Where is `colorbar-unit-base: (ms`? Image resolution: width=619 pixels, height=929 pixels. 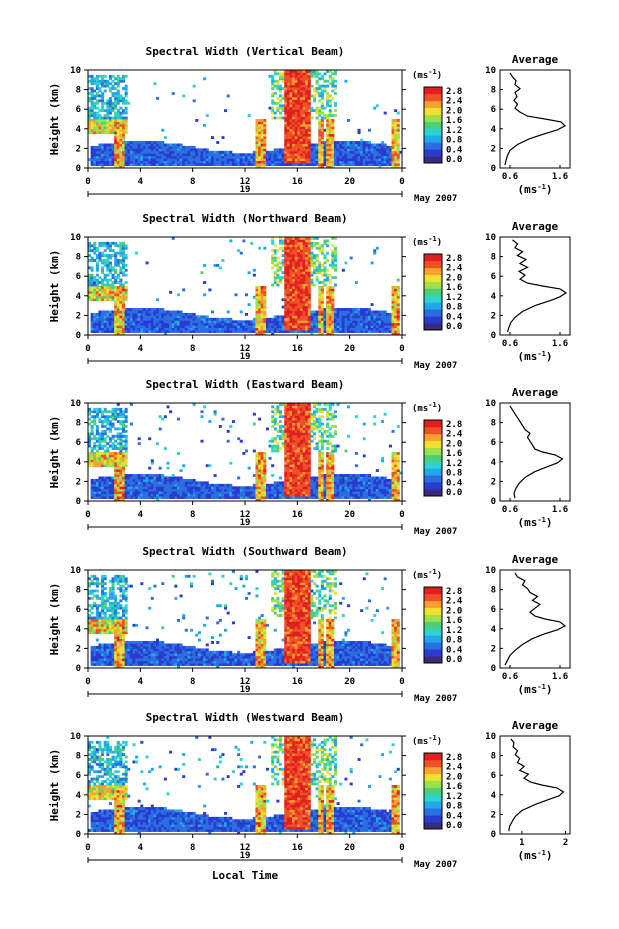 colorbar-unit-base: (ms is located at coordinates (420, 76).